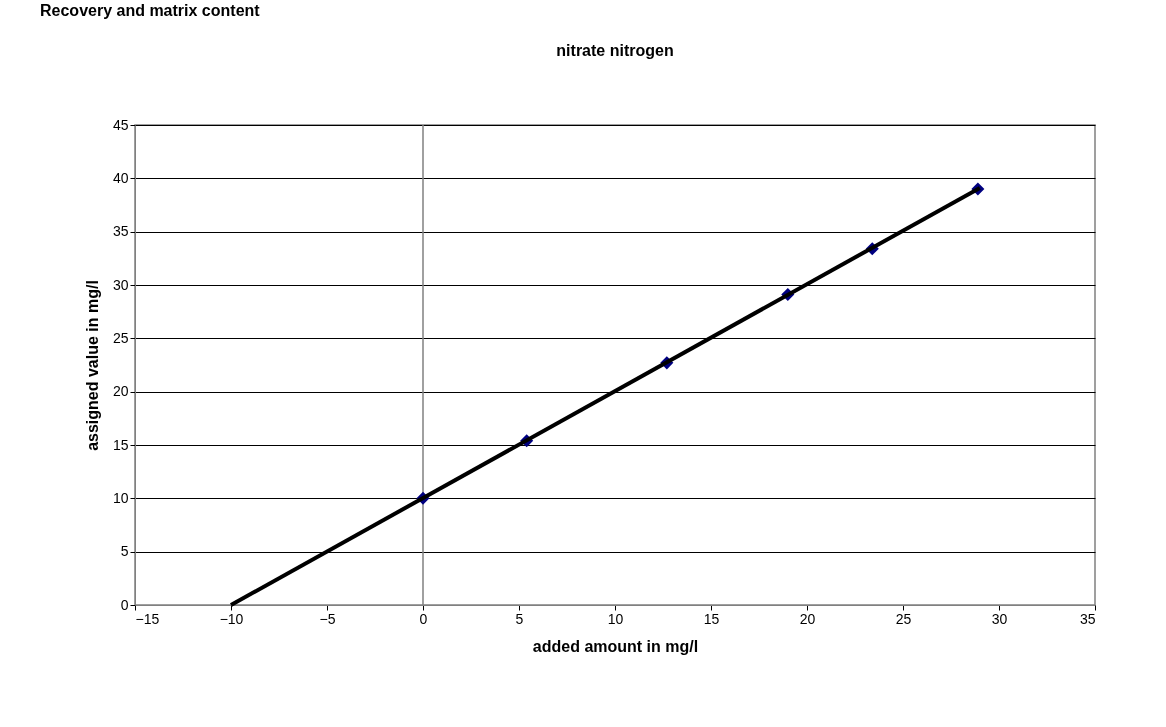 This screenshot has height=727, width=1166. I want to click on y-tick-label: 30, so click(120, 284).